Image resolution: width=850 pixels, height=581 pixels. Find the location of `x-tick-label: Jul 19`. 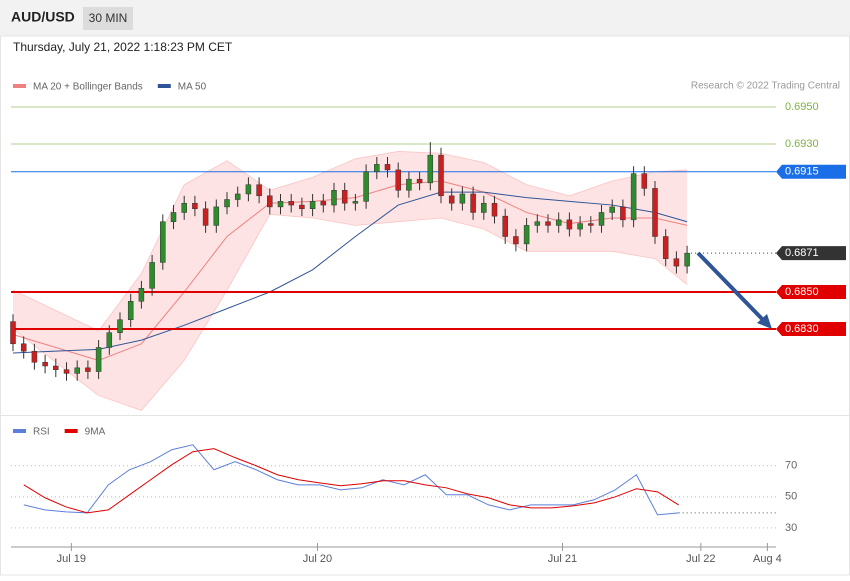

x-tick-label: Jul 19 is located at coordinates (71, 559).